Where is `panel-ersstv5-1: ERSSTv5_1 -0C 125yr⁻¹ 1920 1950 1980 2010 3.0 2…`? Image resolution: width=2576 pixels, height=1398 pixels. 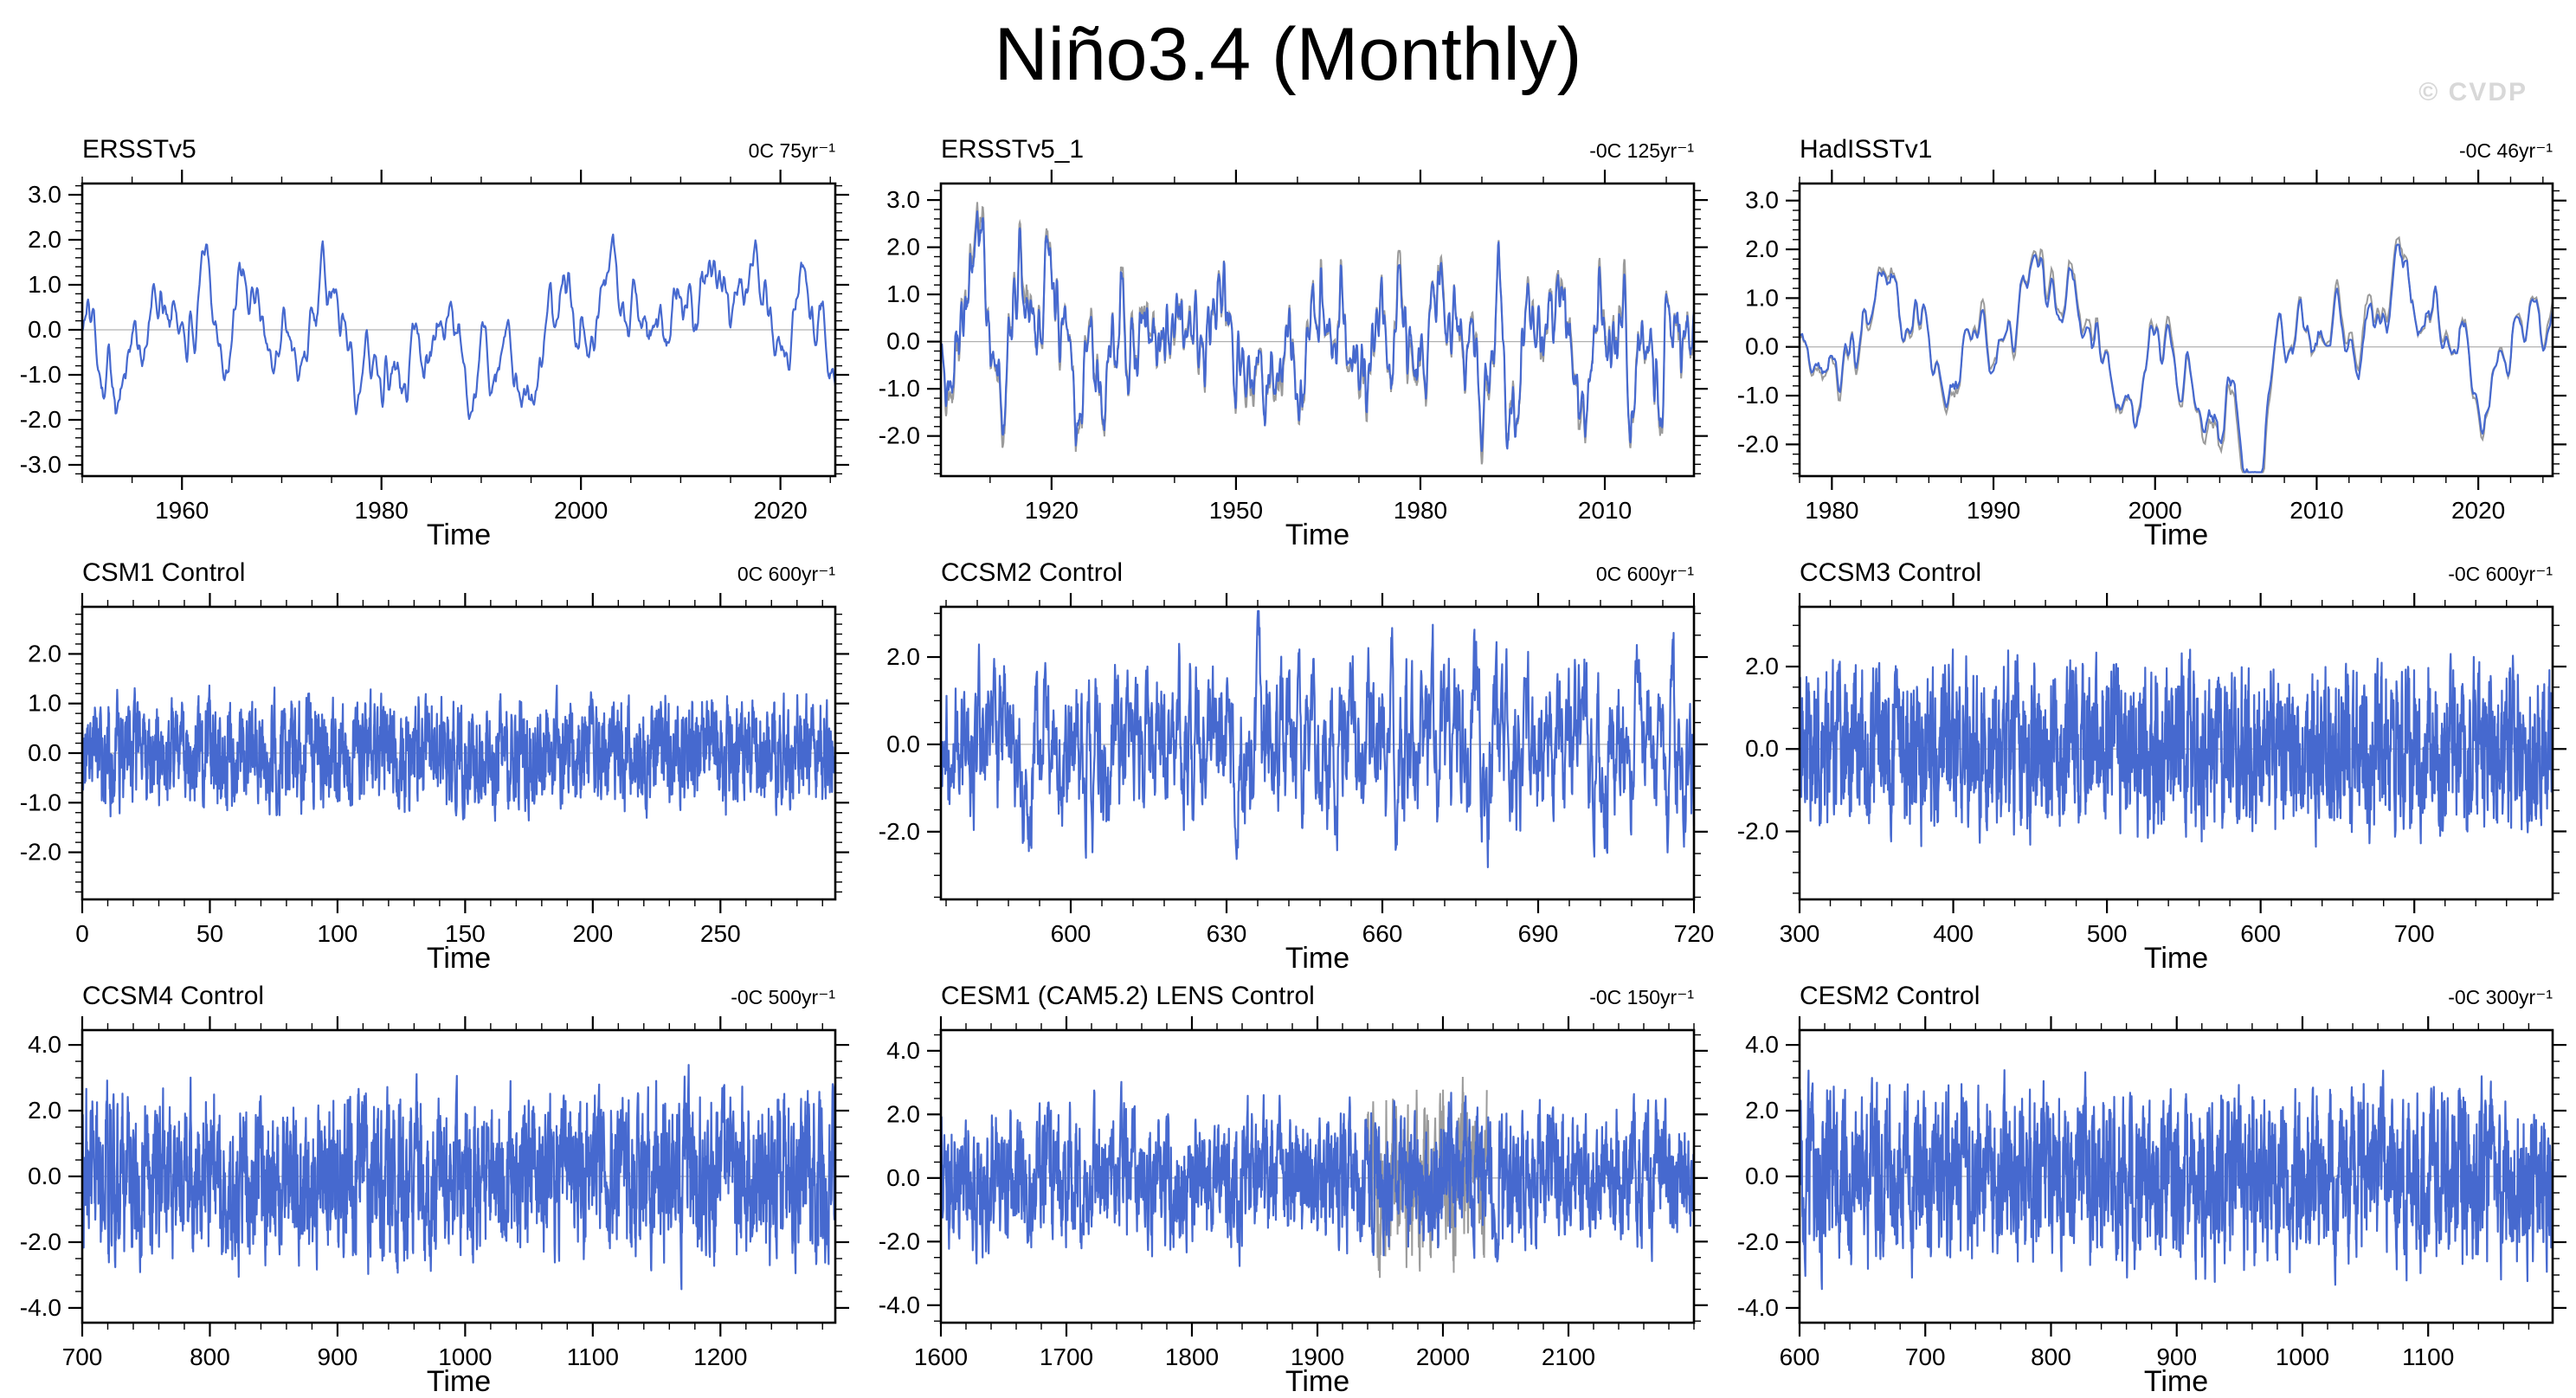
panel-ersstv5-1: ERSSTv5_1 -0C 125yr⁻¹ 1920 1950 1980 2010 3.0 2… is located at coordinates (1288, 339).